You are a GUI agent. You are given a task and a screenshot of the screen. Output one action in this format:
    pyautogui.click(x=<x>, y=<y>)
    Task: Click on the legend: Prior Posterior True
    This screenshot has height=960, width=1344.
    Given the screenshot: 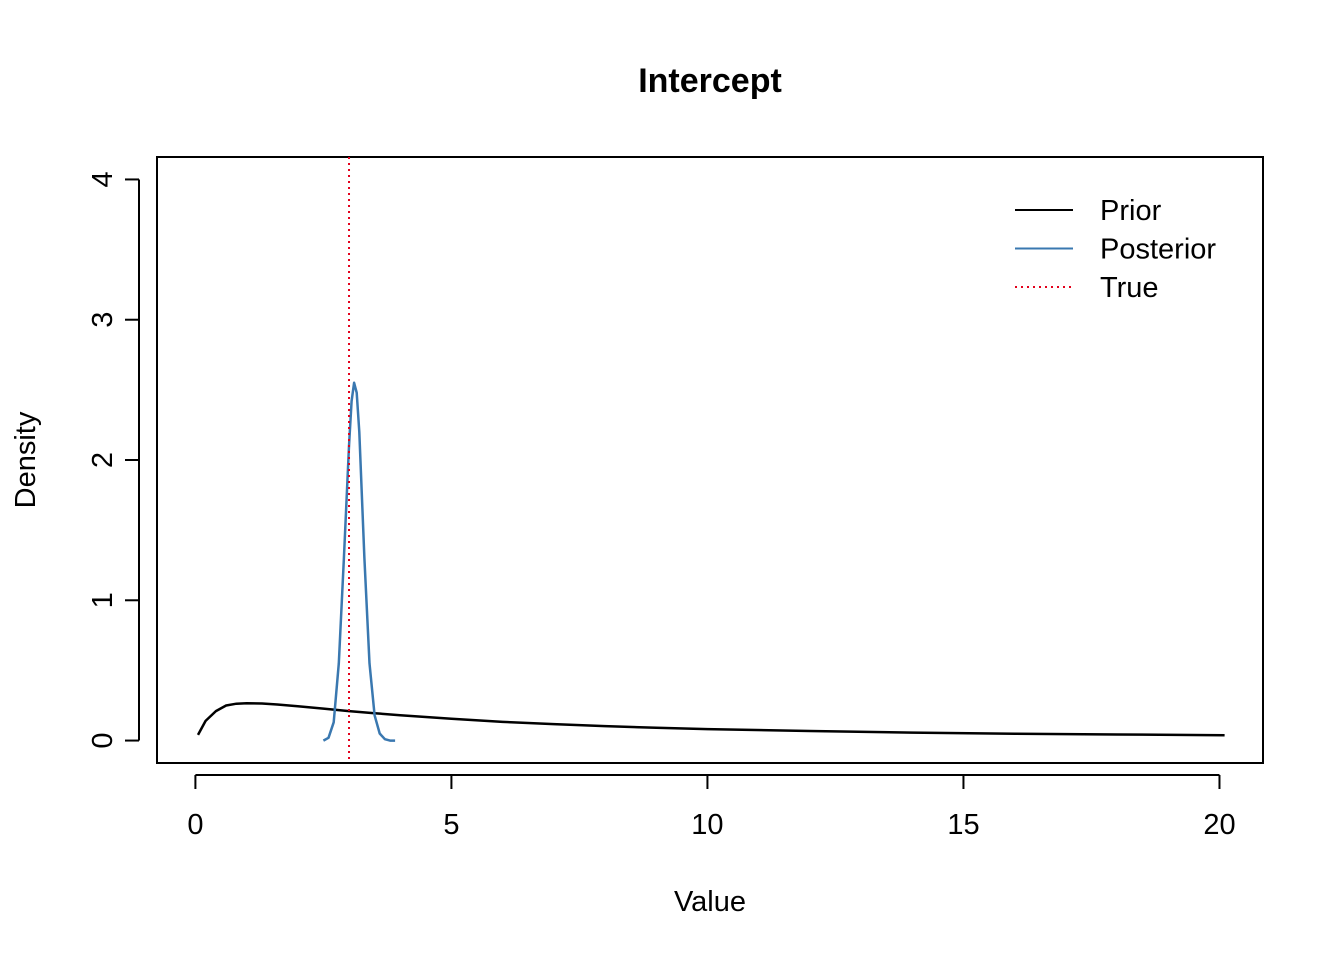 What is the action you would take?
    pyautogui.click(x=1115, y=249)
    